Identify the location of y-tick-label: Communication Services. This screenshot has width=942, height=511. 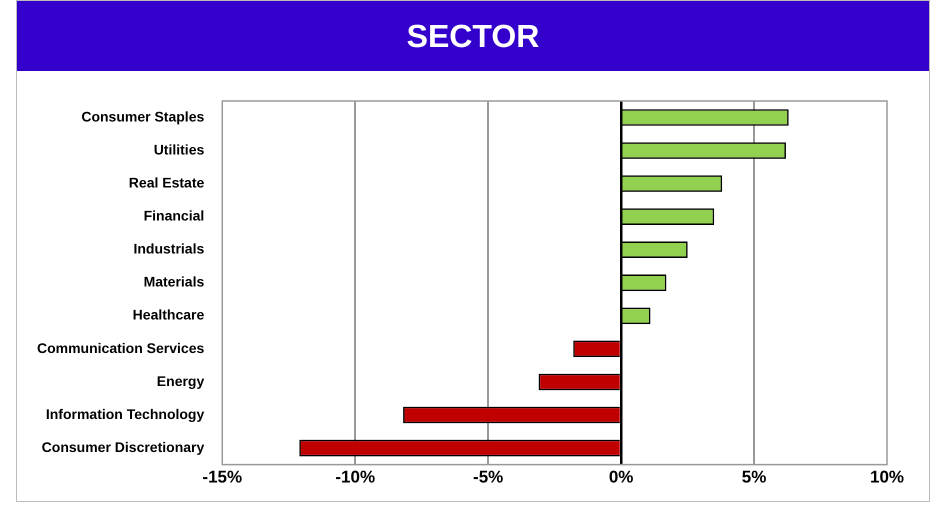
(120, 348).